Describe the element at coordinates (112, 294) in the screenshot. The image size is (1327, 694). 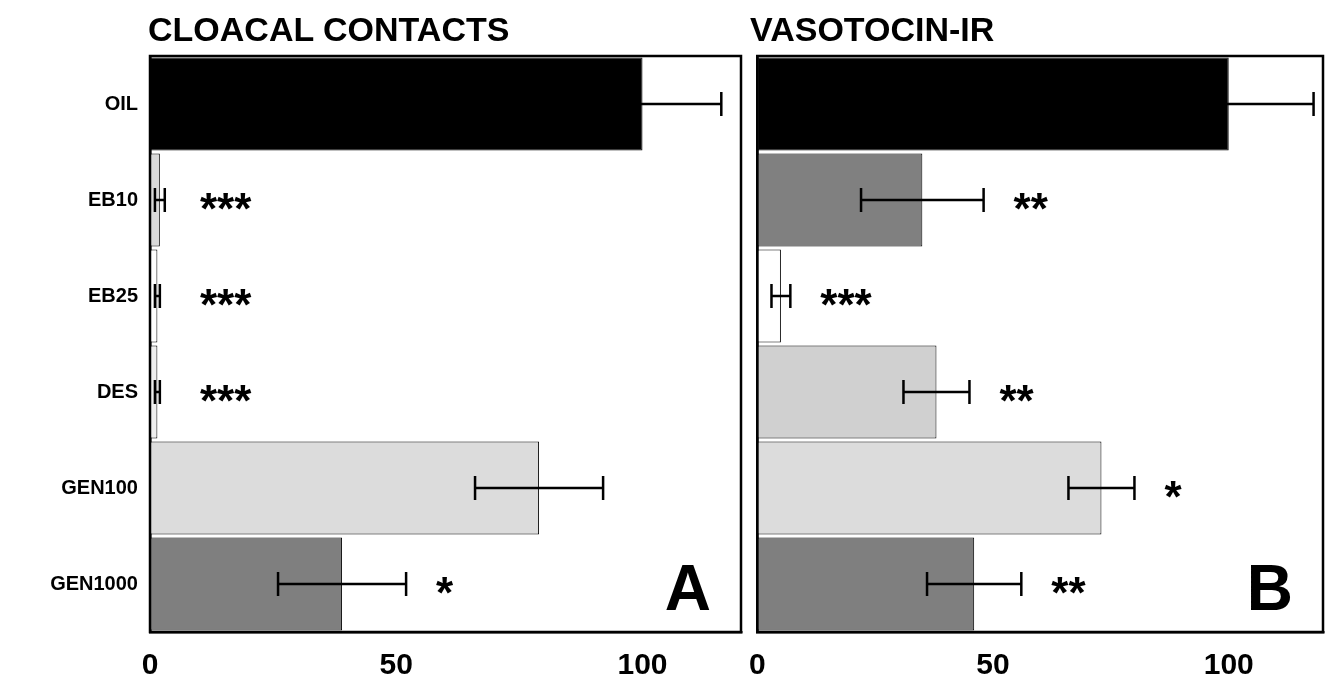
I see `y-tick-label: EB25` at that location.